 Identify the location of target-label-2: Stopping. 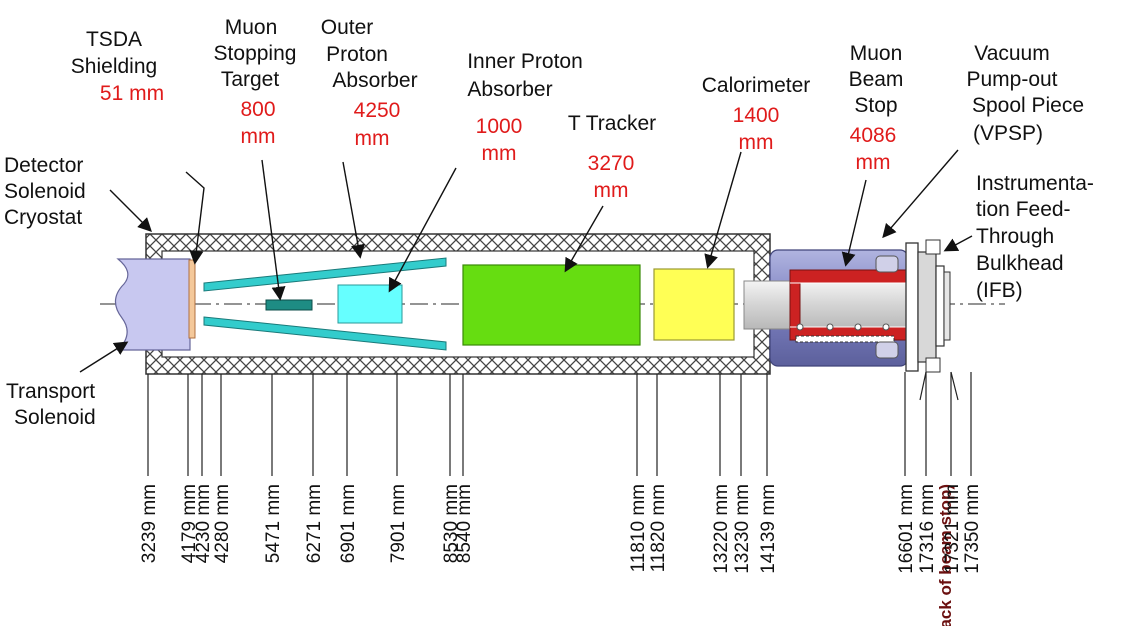
(255, 53).